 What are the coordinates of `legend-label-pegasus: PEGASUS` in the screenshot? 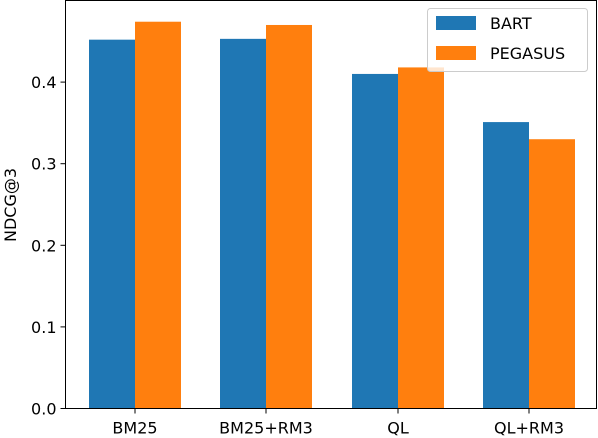 It's located at (527, 53).